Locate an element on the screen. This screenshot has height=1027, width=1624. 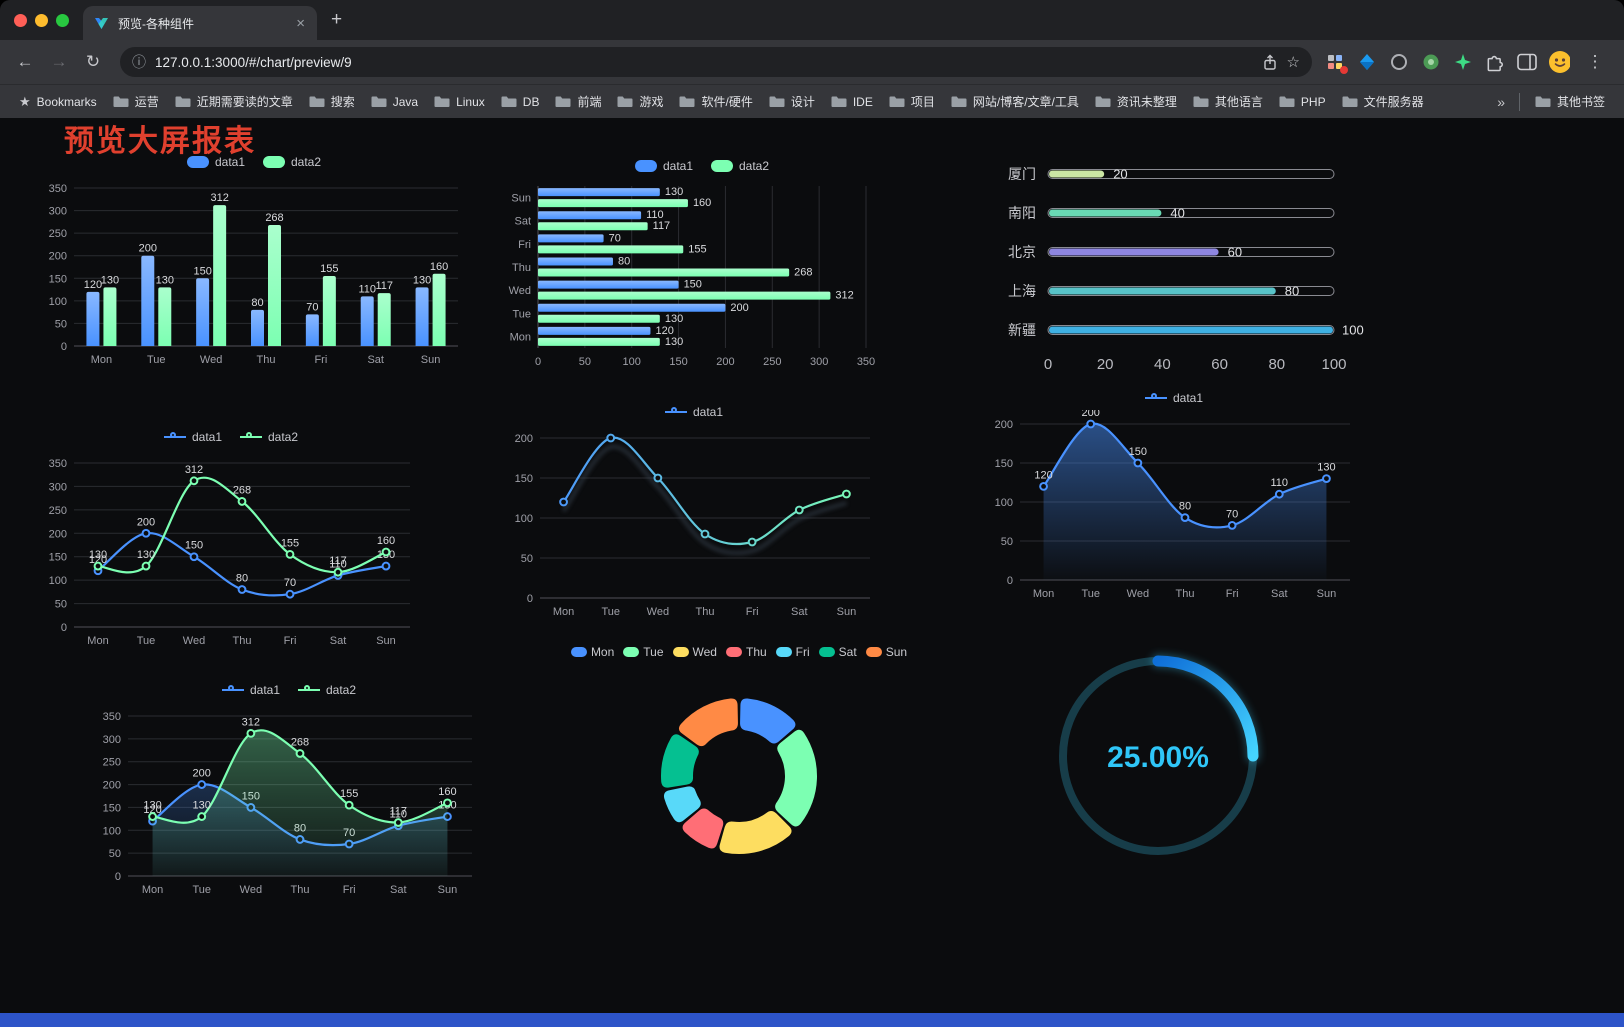
bookmark-star-icon: ☆ is located at coordinates (1293, 62).